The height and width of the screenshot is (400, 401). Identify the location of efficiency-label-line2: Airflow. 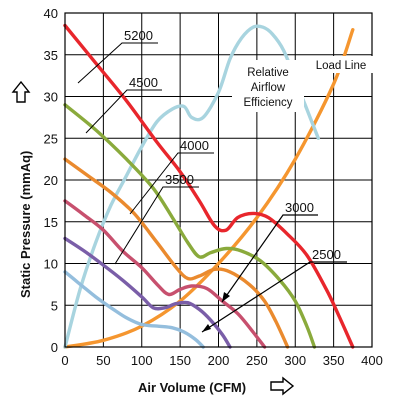
(268, 88).